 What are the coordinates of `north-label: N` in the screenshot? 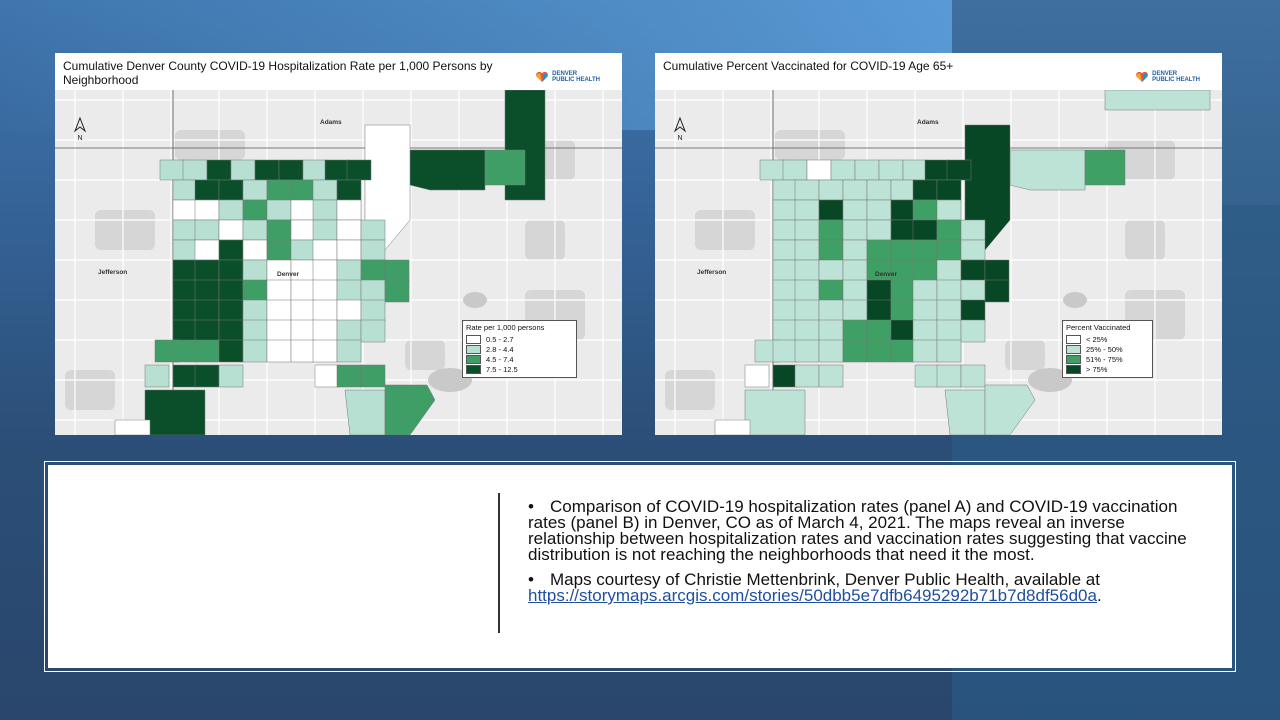 It's located at (680, 138).